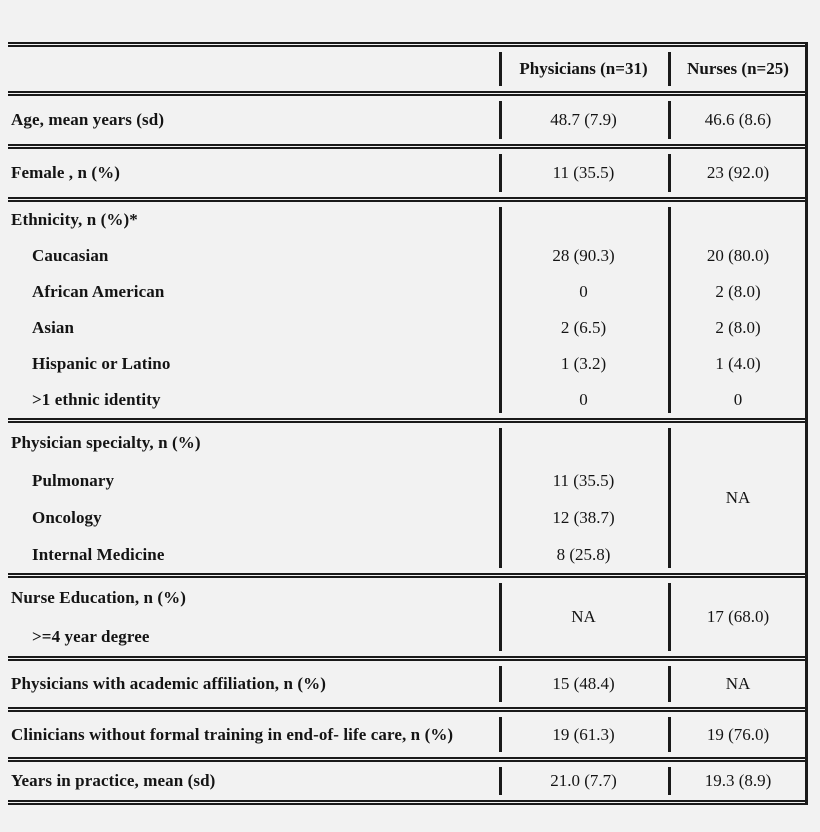  I want to click on header-empty-cell, so click(253, 69).